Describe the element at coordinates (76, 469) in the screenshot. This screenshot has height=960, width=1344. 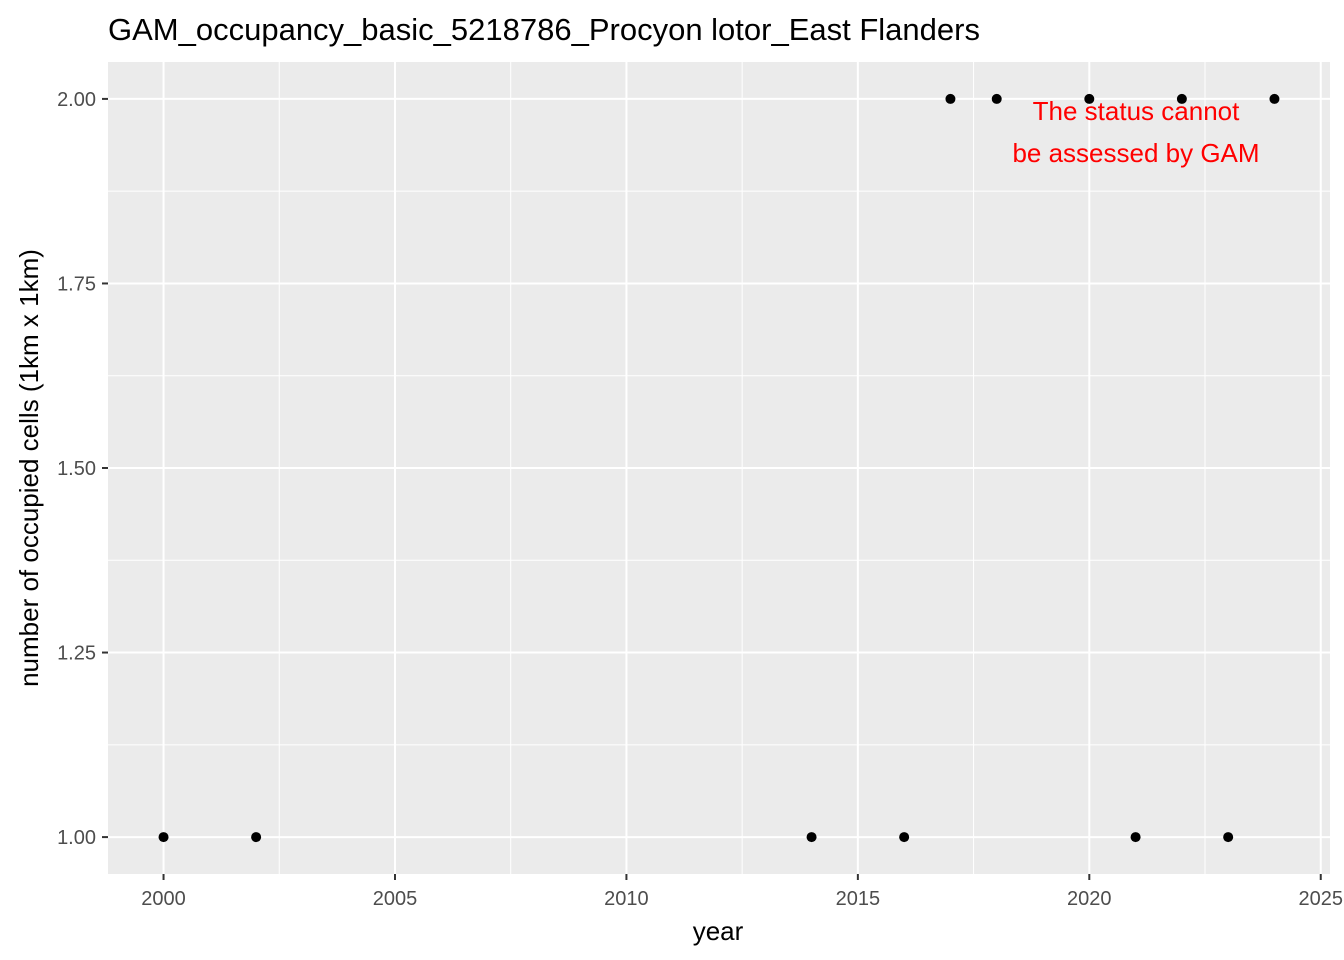
I see `y-tick-label: 1.50` at that location.